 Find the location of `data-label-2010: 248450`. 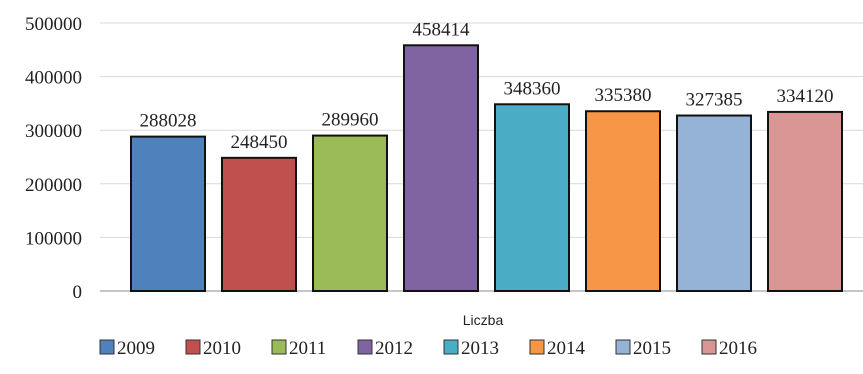

data-label-2010: 248450 is located at coordinates (259, 142).